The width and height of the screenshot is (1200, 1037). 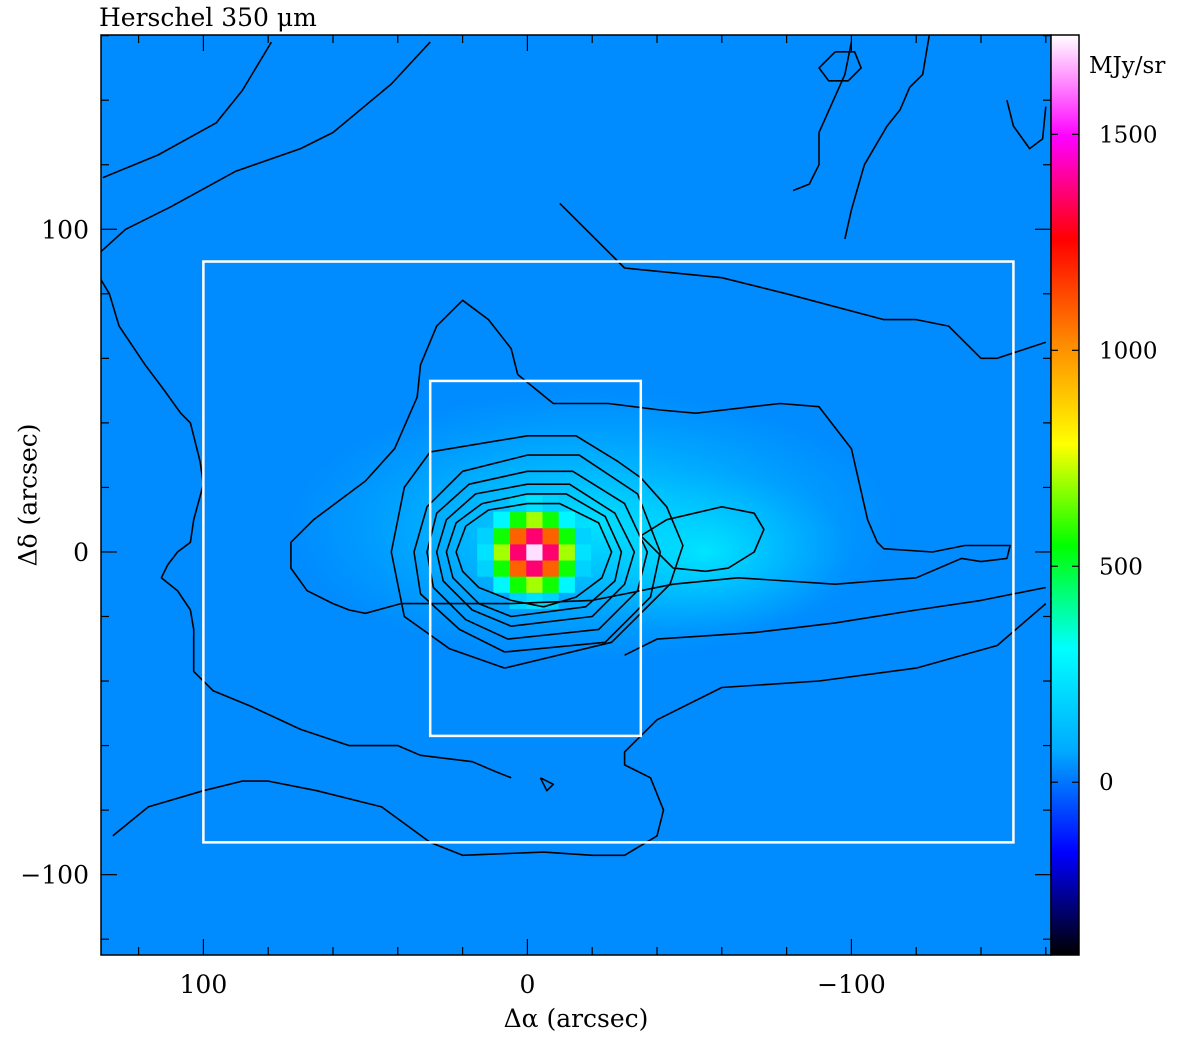 I want to click on region-box, so click(x=535, y=558).